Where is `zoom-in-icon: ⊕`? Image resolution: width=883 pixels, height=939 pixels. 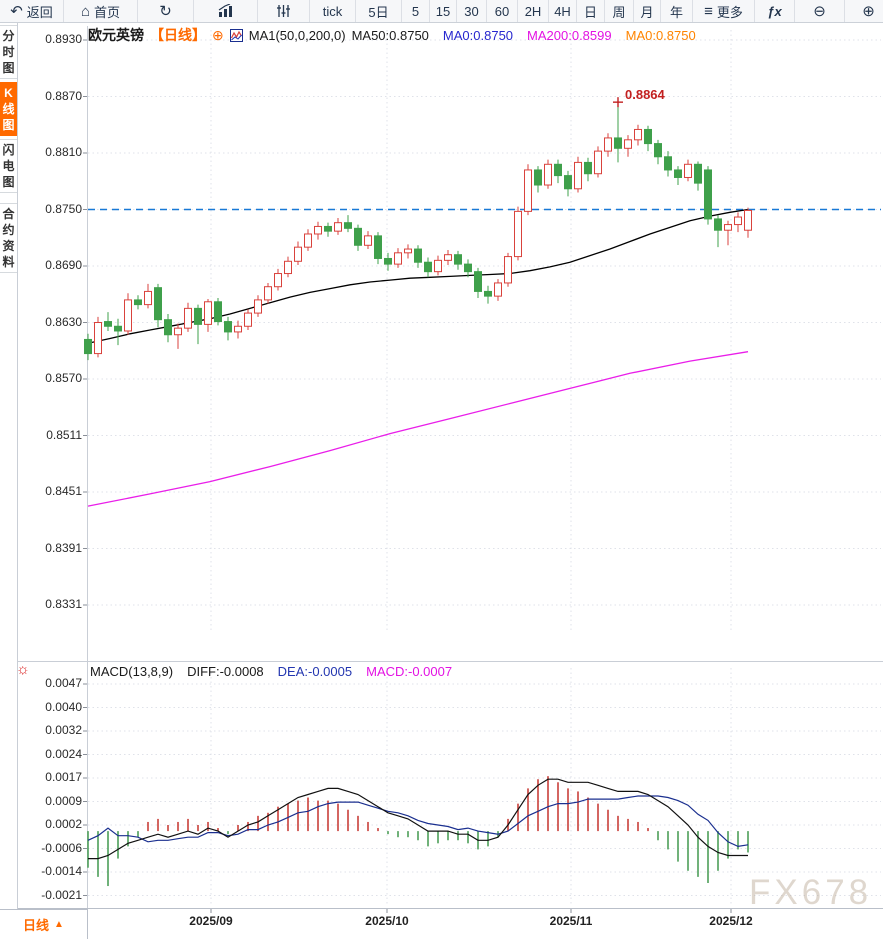 zoom-in-icon: ⊕ is located at coordinates (868, 11).